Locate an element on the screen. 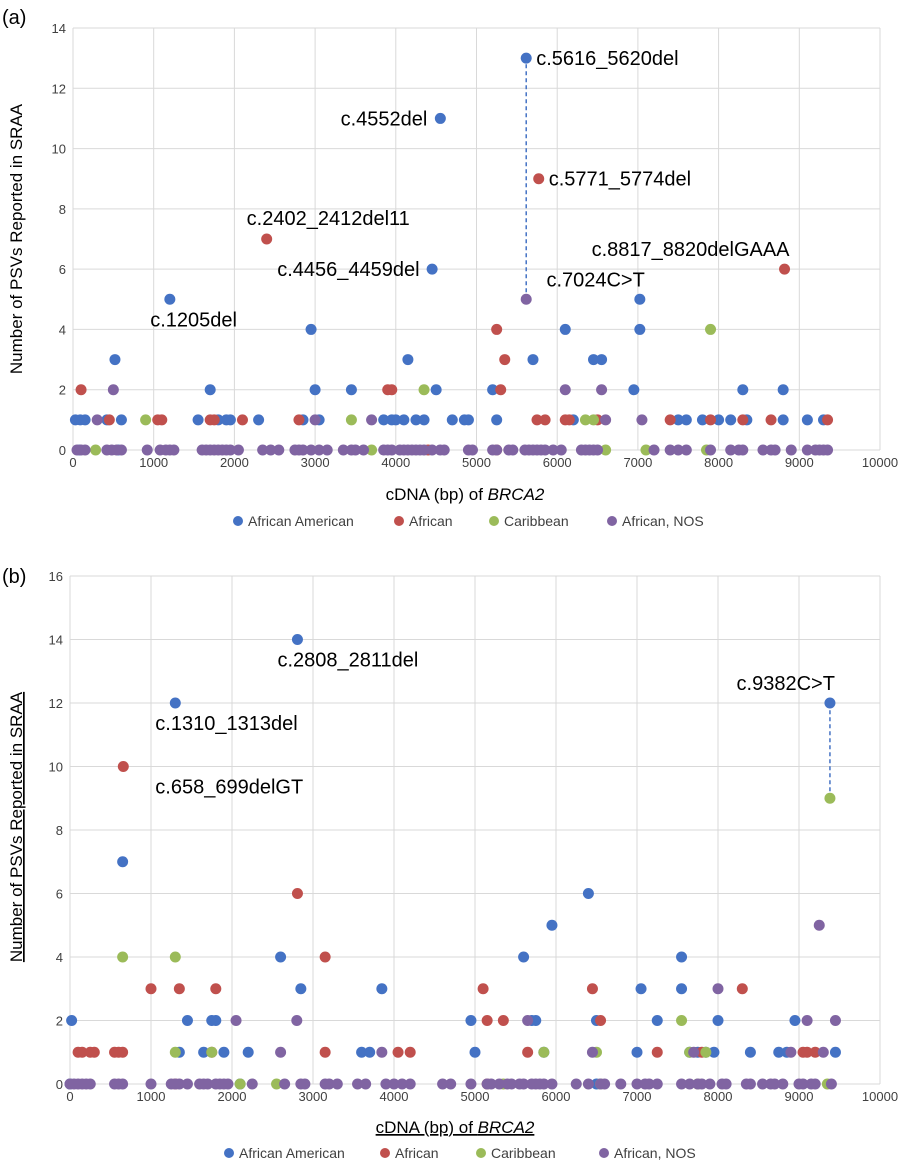  panel-label: (a) is located at coordinates (14, 18).